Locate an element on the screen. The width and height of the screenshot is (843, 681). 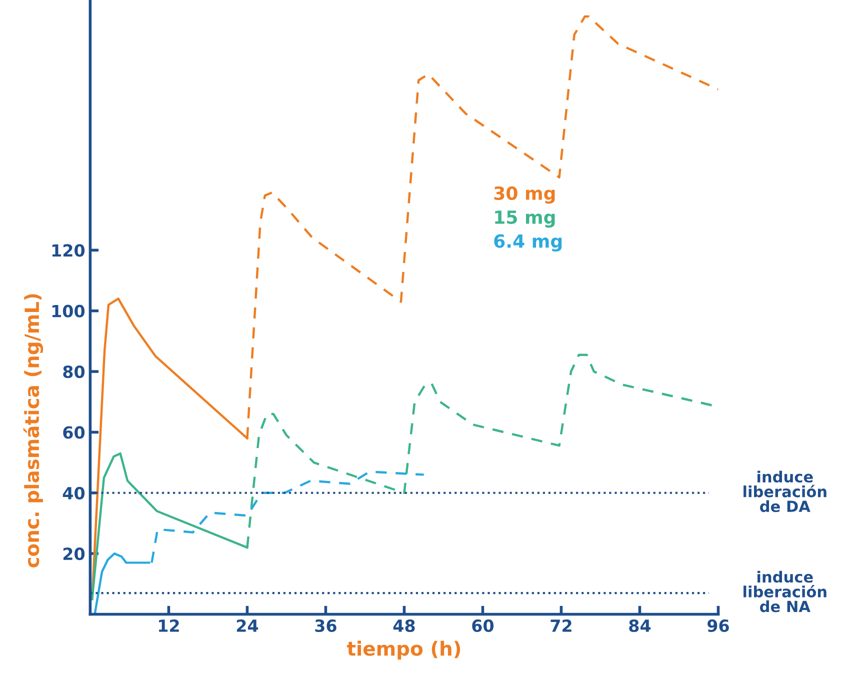
text: 6.4 mg is located at coordinates (528, 243).